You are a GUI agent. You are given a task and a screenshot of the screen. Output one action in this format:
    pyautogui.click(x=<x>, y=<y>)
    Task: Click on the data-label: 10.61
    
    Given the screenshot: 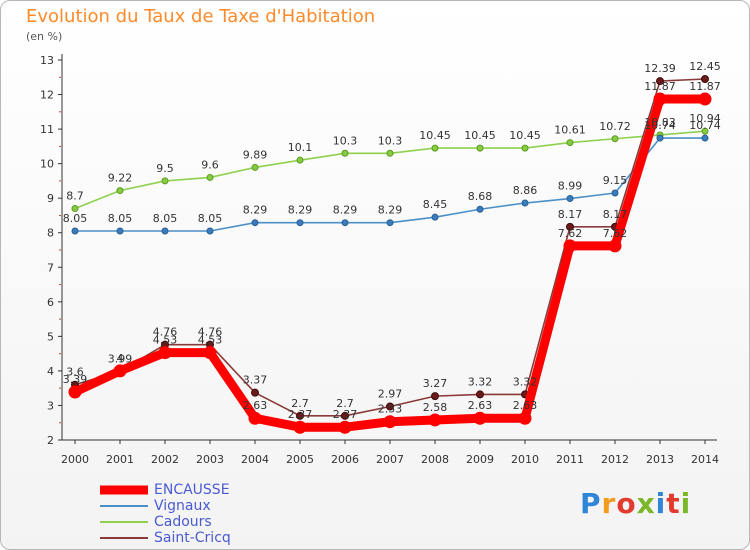 What is the action you would take?
    pyautogui.click(x=570, y=130)
    